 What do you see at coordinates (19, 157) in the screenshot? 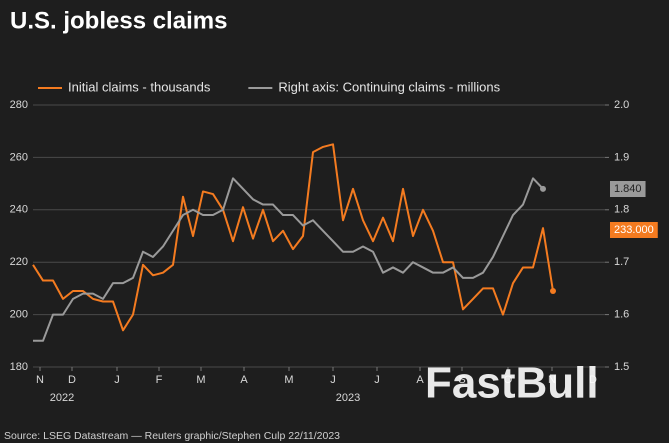
I see `y-tick-label: 260` at bounding box center [19, 157].